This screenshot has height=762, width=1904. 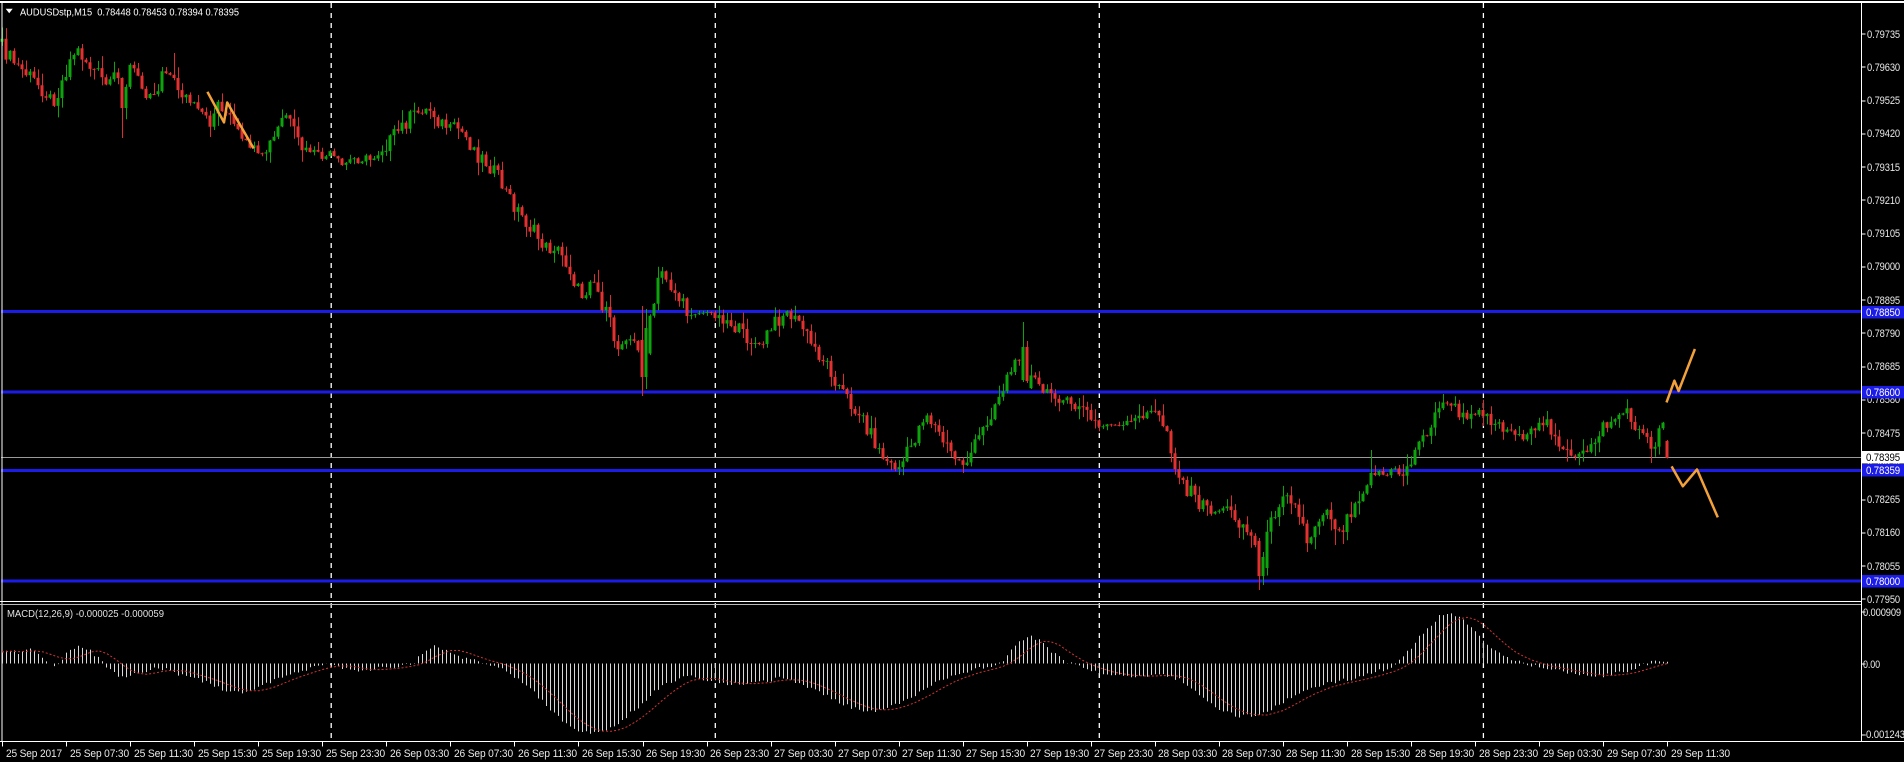 What do you see at coordinates (1572, 754) in the screenshot?
I see `svg-text: 29 Sep 03:30` at bounding box center [1572, 754].